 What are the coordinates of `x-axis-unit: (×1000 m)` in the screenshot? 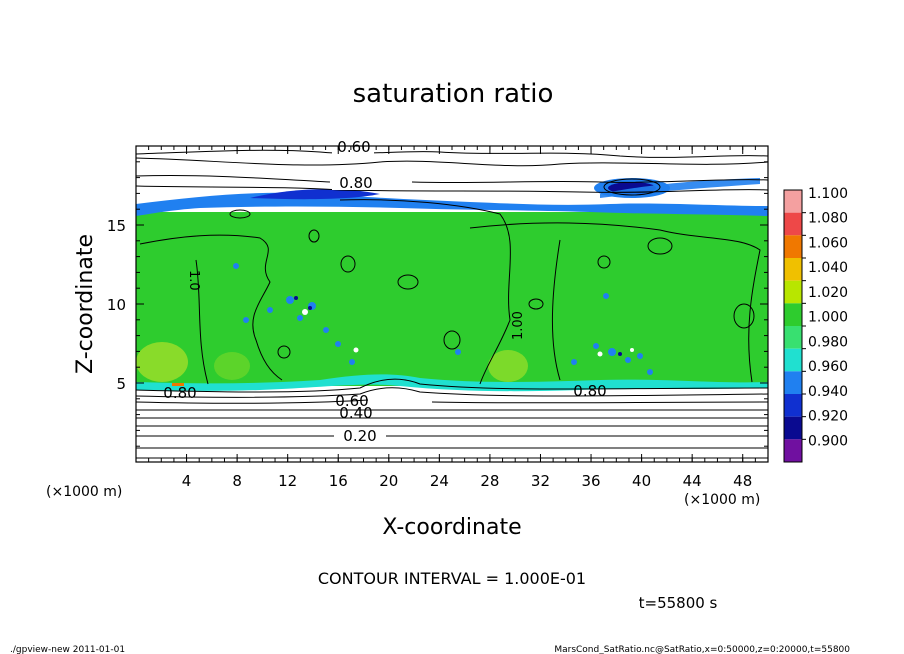 It's located at (722, 500).